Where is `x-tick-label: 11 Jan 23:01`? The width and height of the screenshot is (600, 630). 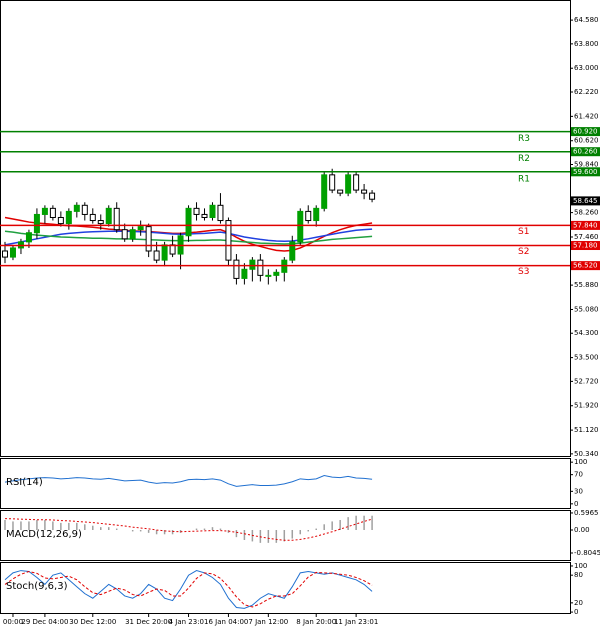
x-tick-label: 11 Jan 23:01 is located at coordinates (356, 622).